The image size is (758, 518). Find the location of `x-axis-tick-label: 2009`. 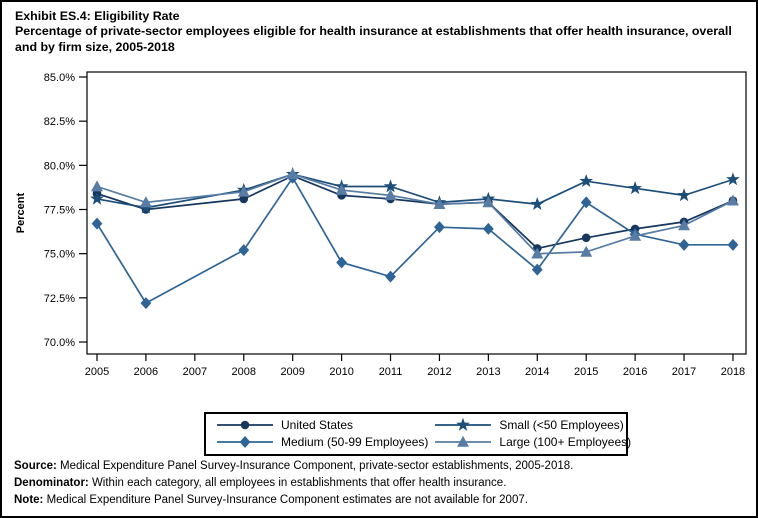

x-axis-tick-label: 2009 is located at coordinates (292, 372).